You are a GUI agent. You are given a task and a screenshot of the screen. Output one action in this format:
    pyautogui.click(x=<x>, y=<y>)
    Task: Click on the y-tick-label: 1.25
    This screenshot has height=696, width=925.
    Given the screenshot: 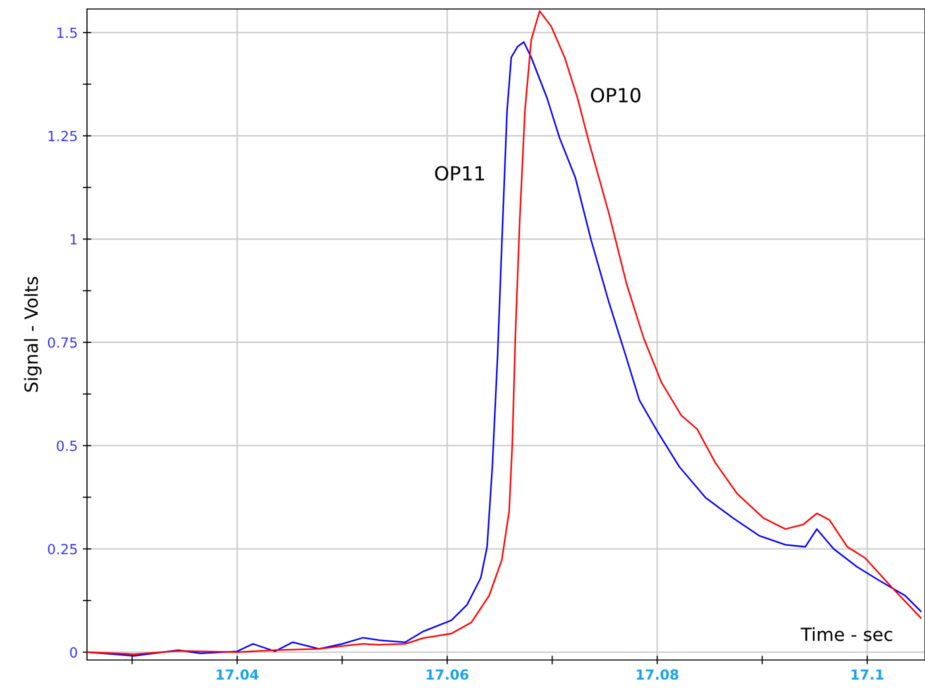 What is the action you would take?
    pyautogui.click(x=62, y=136)
    